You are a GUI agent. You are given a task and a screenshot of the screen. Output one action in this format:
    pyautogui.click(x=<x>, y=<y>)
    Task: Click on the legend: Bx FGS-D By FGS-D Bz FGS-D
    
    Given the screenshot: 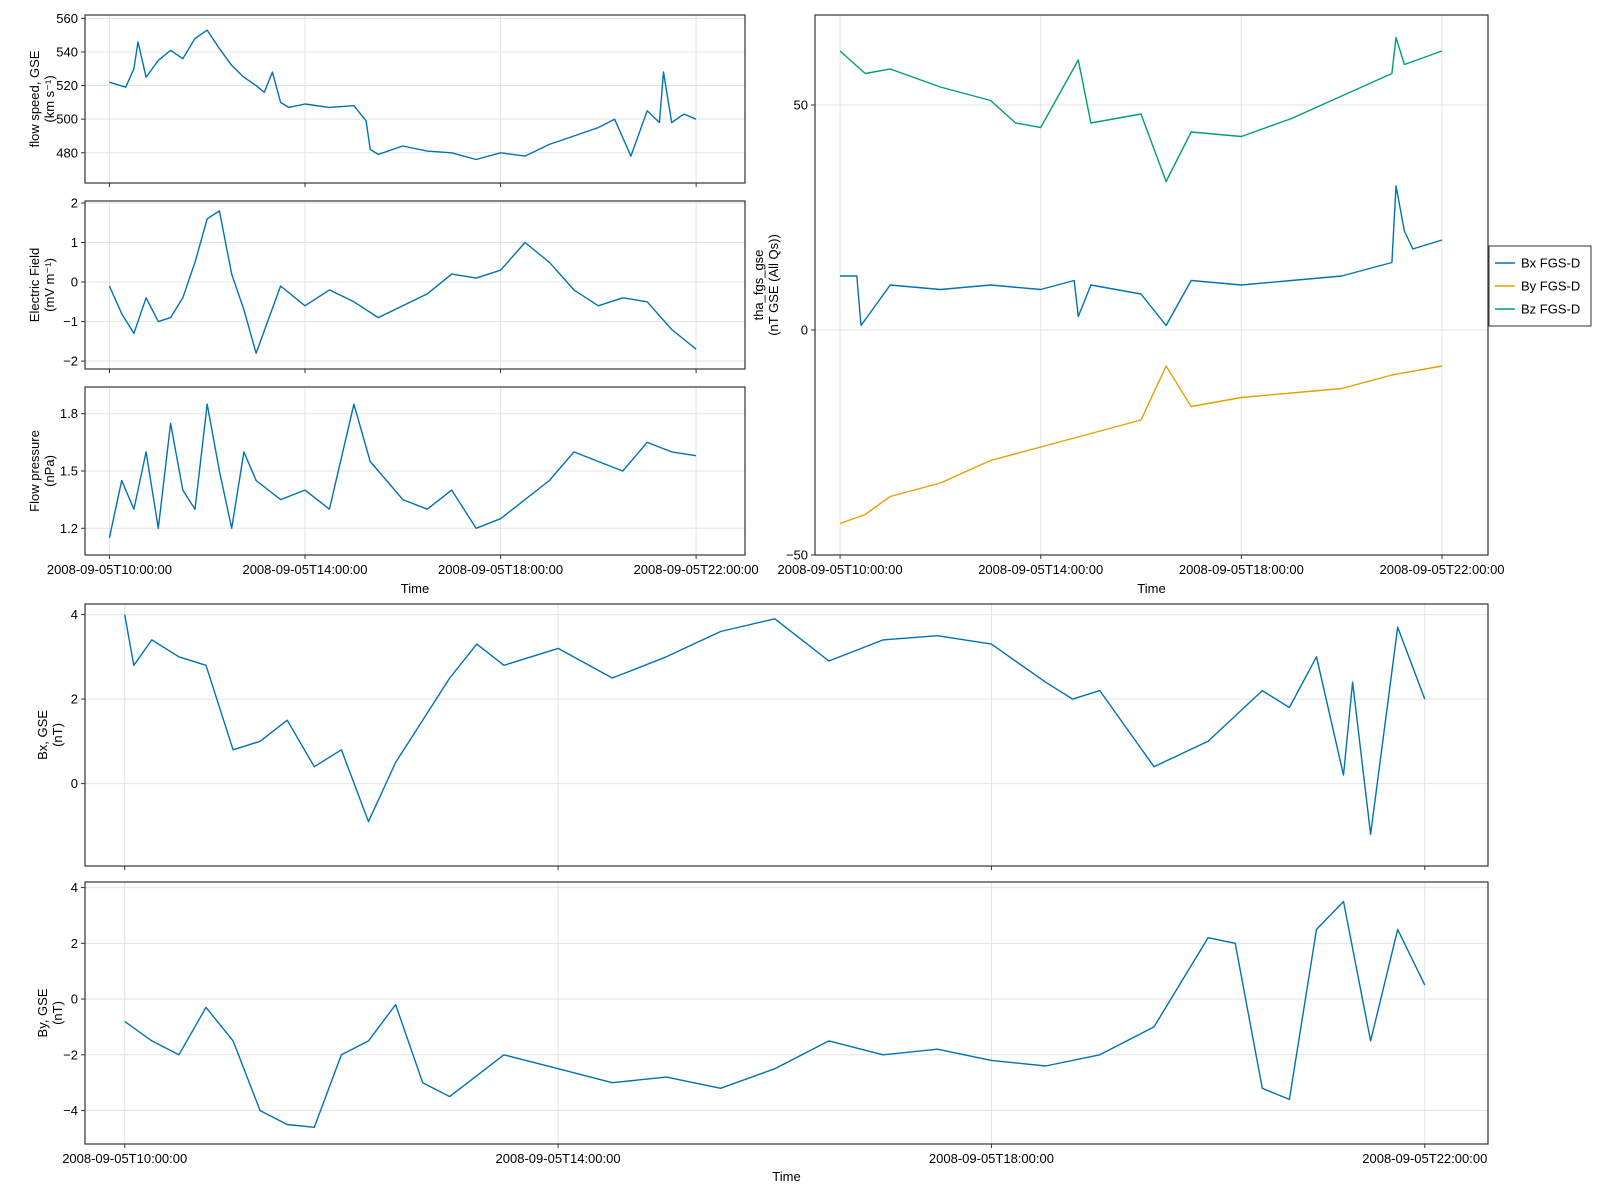 What is the action you would take?
    pyautogui.click(x=1540, y=286)
    